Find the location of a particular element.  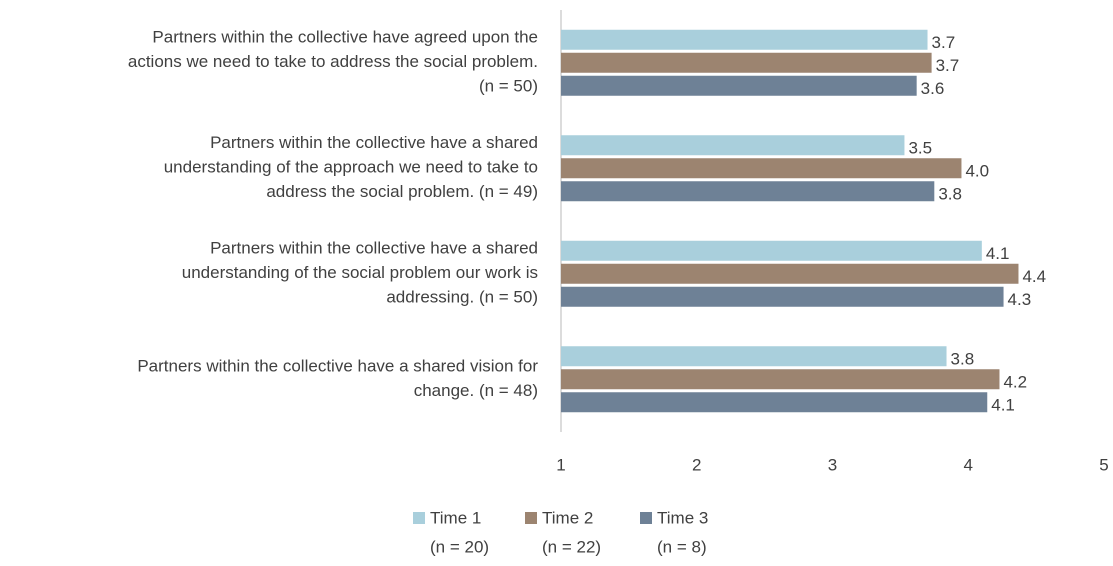

x-tick-label: 1 is located at coordinates (560, 464).